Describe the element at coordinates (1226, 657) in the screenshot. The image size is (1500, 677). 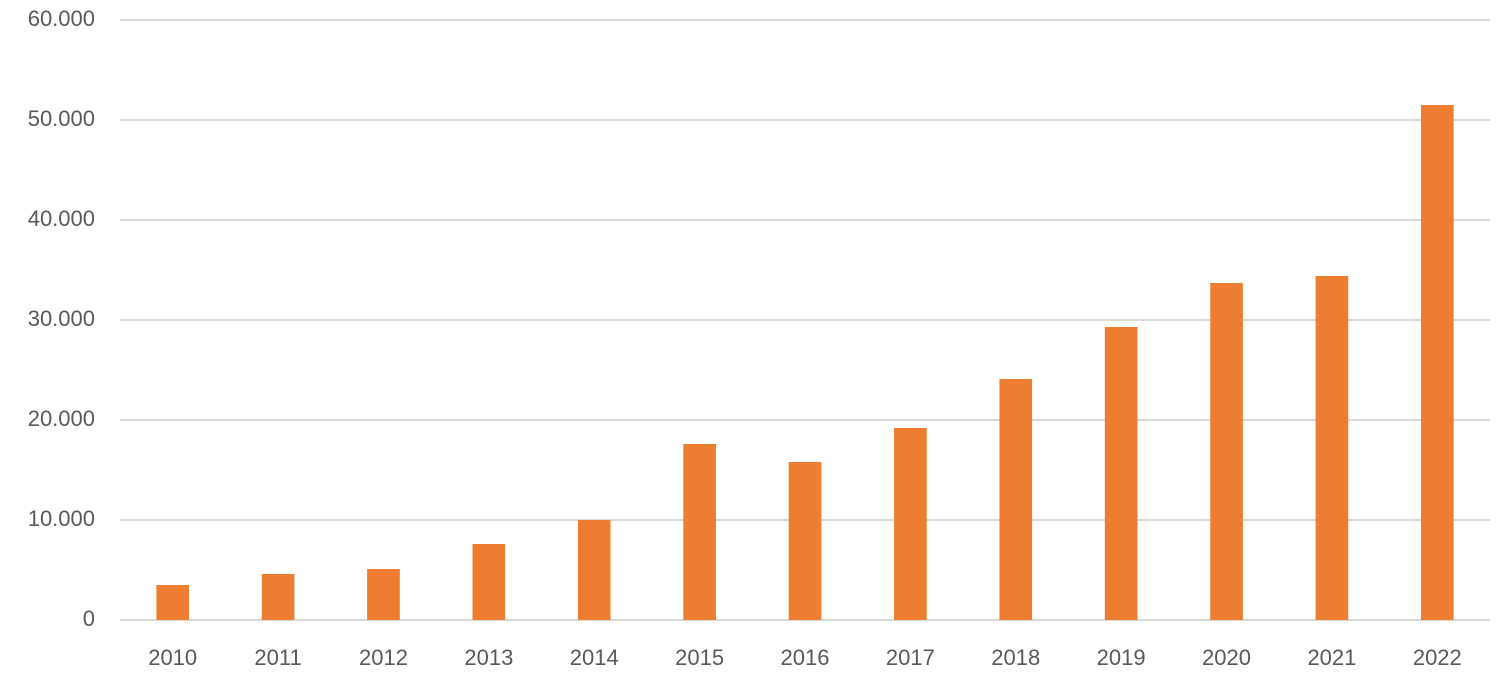
I see `x-tick-label: 2020` at that location.